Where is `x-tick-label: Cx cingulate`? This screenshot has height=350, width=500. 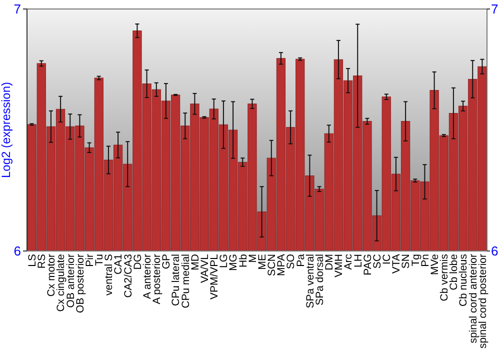
x-tick-label: Cx cingulate is located at coordinates (61, 283).